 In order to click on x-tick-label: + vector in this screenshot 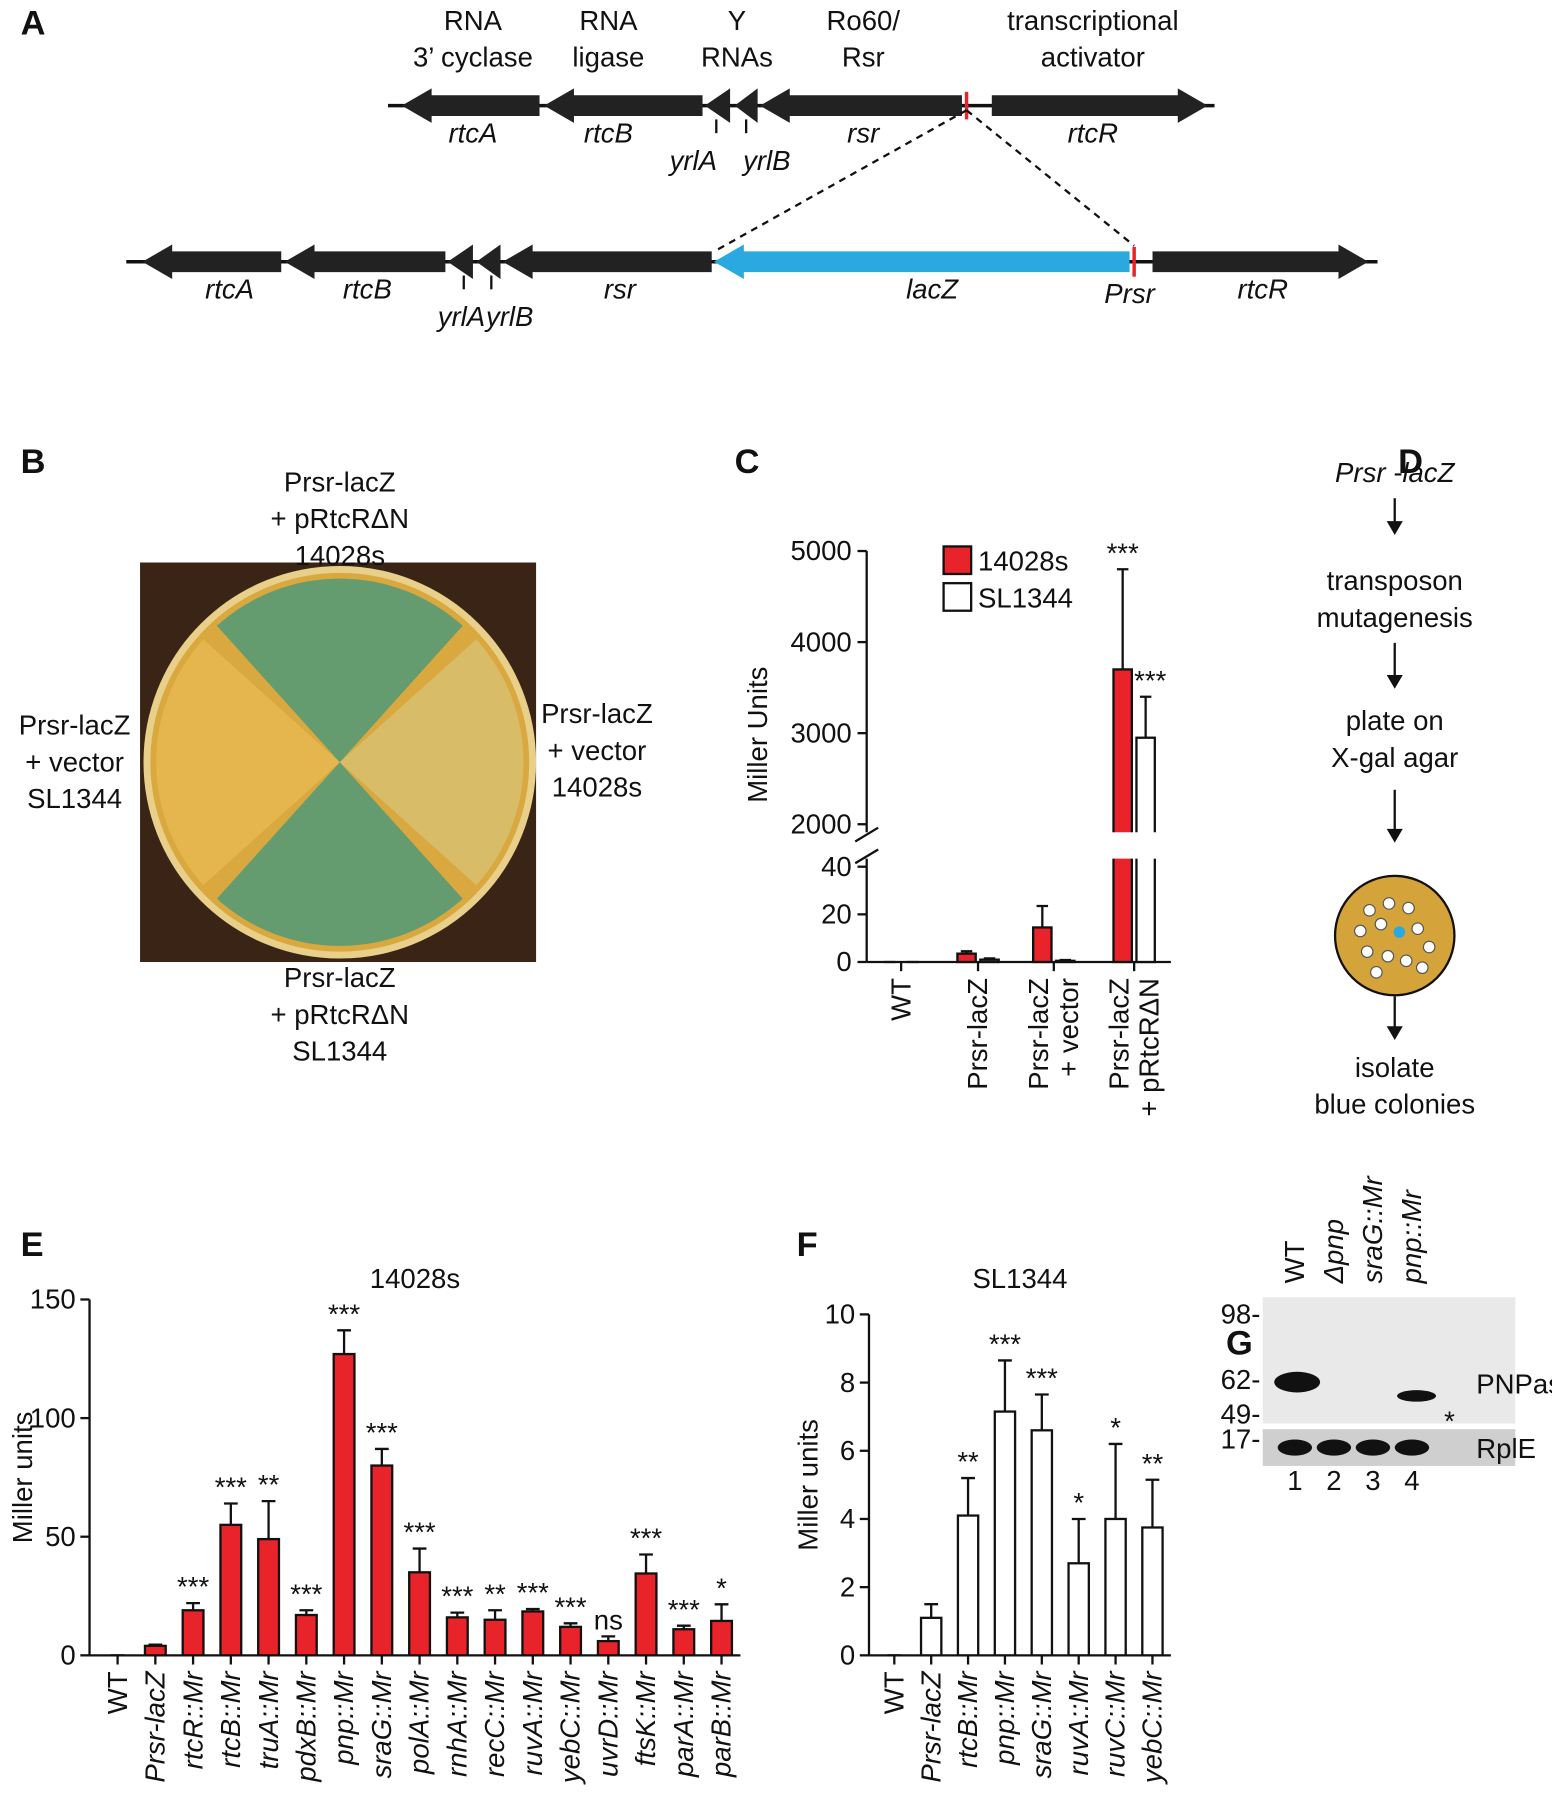, I will do `click(1068, 1027)`.